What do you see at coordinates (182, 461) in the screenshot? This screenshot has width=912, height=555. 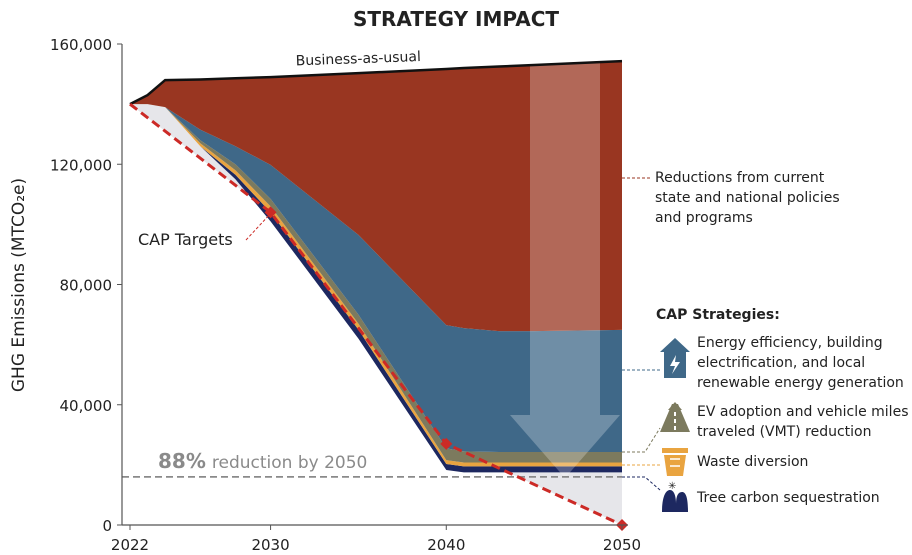 I see `reference-percent: 88%` at bounding box center [182, 461].